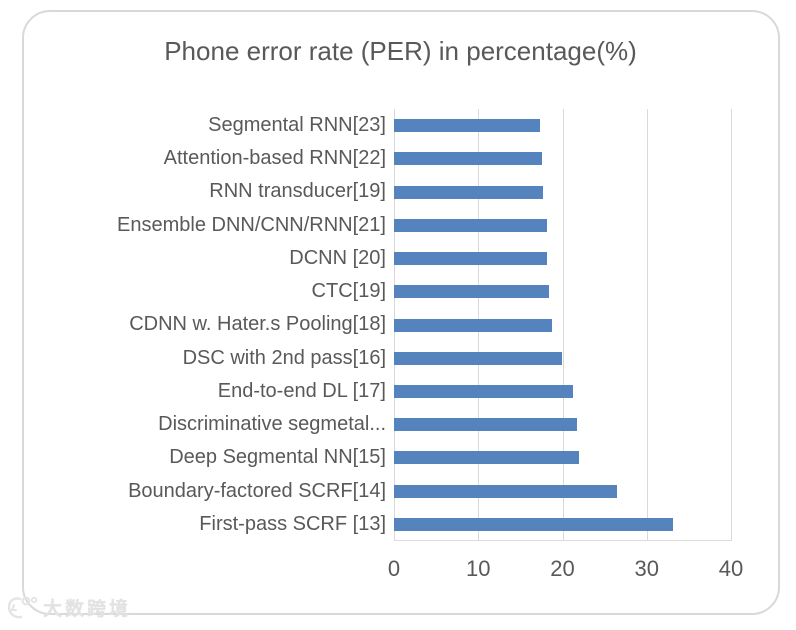  What do you see at coordinates (301, 390) in the screenshot?
I see `category-label: End-to-end DL [17]` at bounding box center [301, 390].